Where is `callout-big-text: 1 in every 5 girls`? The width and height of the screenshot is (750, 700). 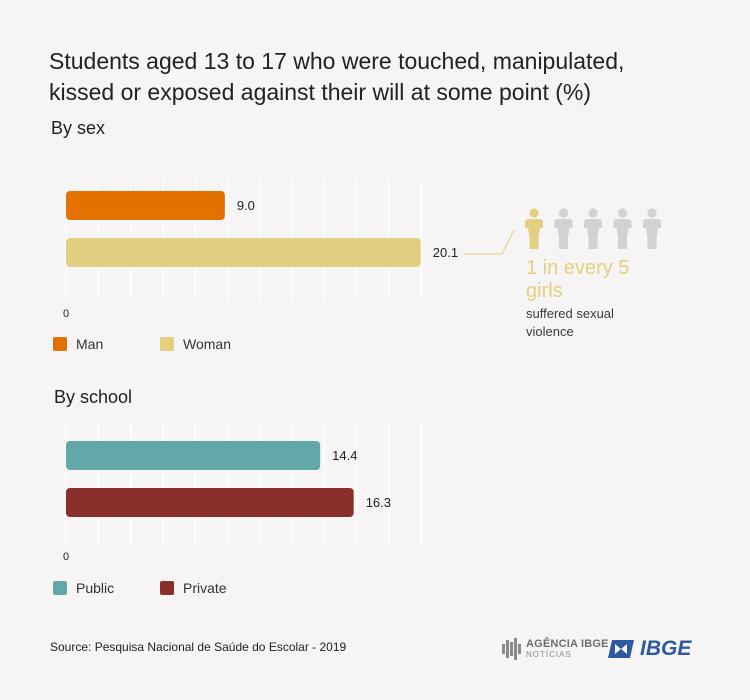 callout-big-text: 1 in every 5 girls is located at coordinates (578, 279).